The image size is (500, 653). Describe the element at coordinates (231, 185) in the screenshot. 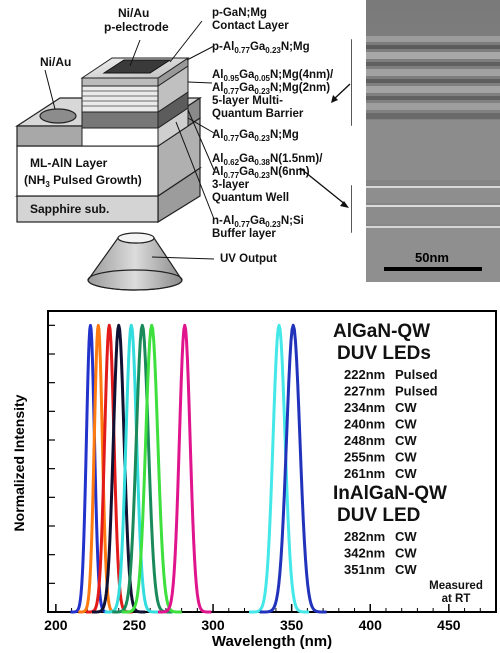

I see `qw-line3: 3-layer` at that location.